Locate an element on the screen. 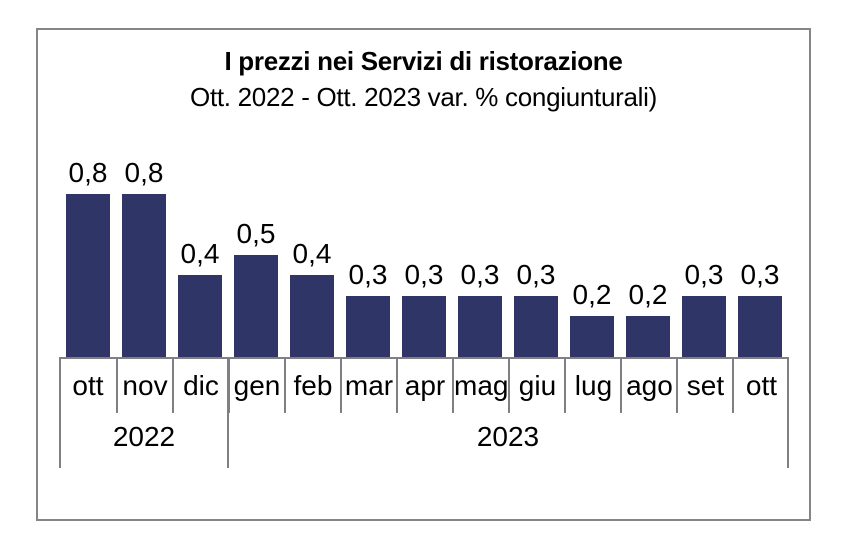 This screenshot has height=550, width=848. bar-10-ago is located at coordinates (648, 336).